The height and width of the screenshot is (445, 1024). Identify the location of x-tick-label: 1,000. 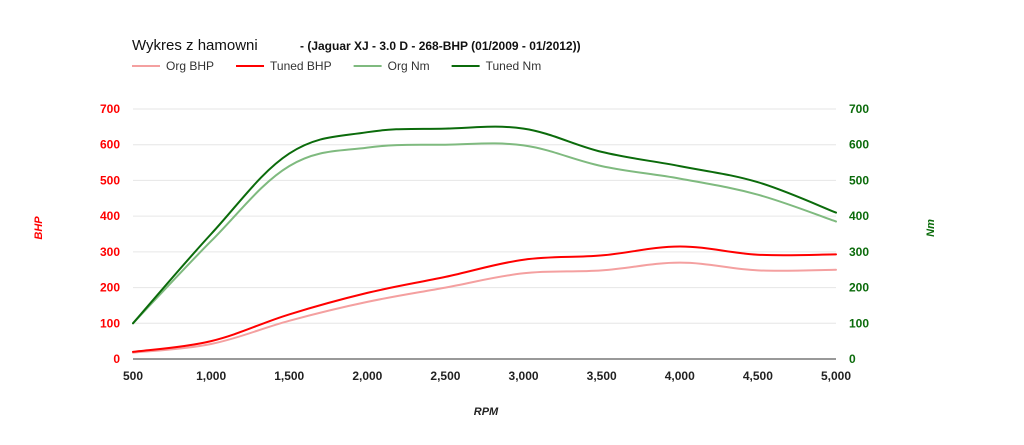
(211, 376).